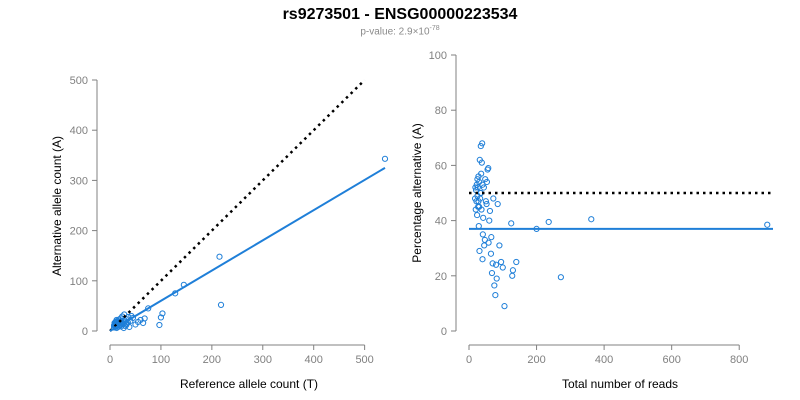  What do you see at coordinates (441, 277) in the screenshot?
I see `right-y-tick-label: 20` at bounding box center [441, 277].